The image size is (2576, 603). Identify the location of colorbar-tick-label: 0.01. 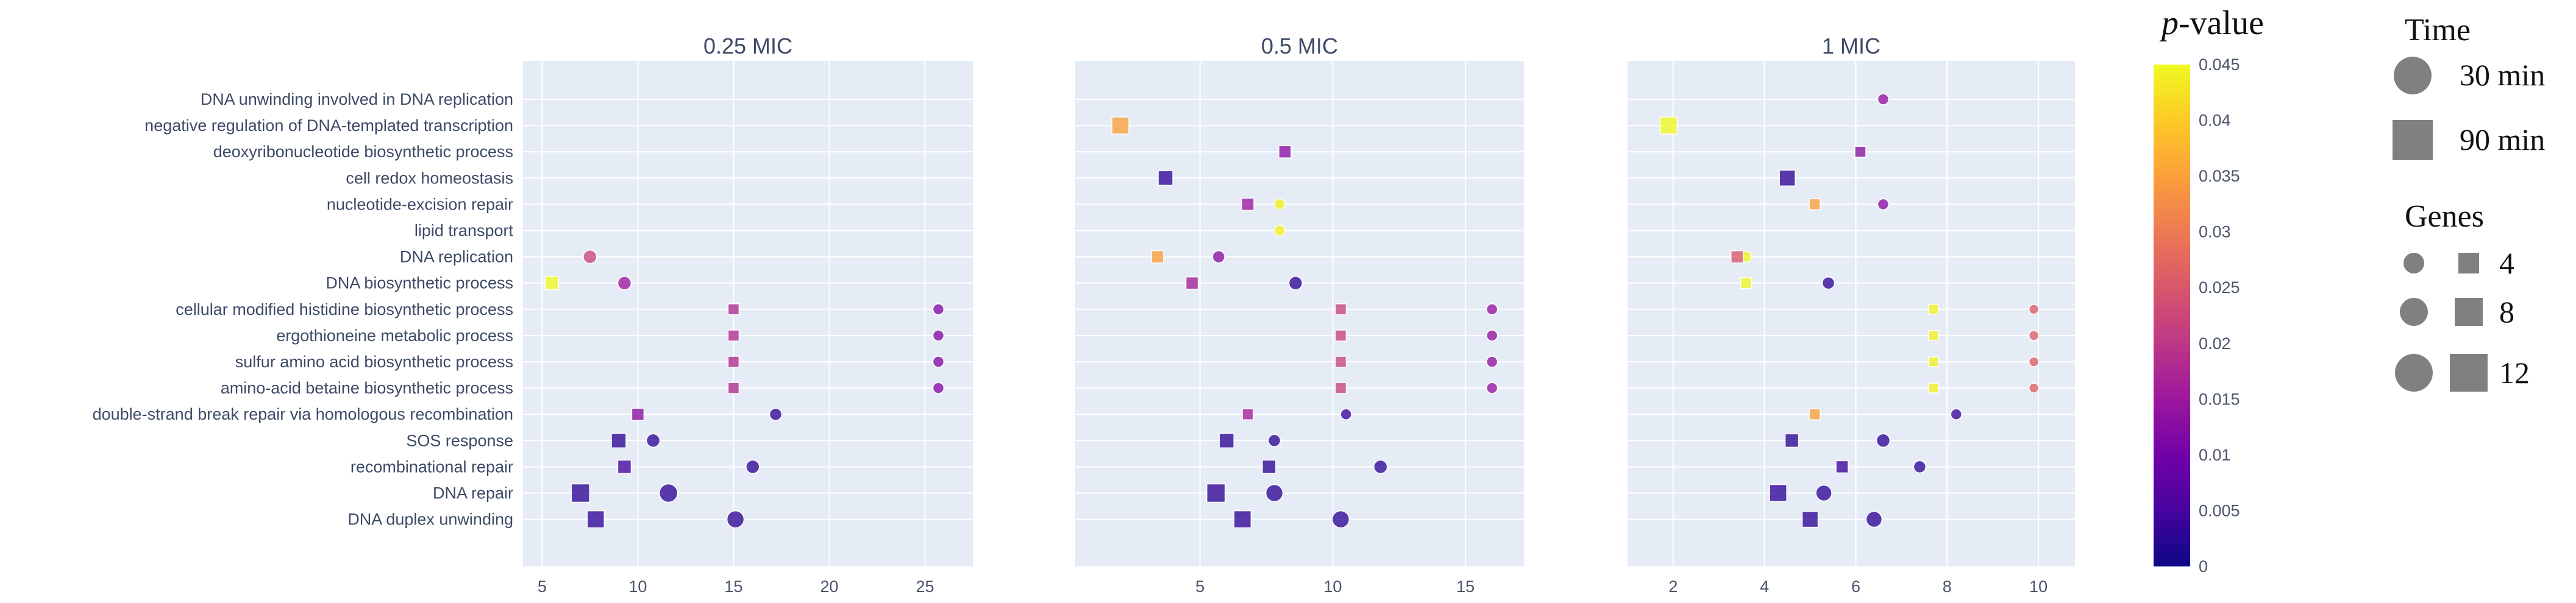
(2215, 455).